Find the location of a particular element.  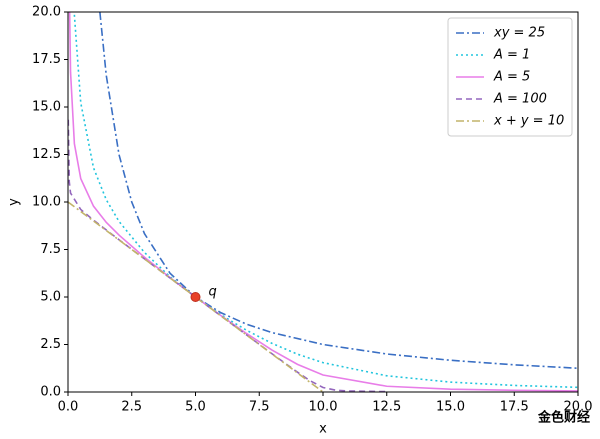

x-tick-label: 0.0 is located at coordinates (68, 407).